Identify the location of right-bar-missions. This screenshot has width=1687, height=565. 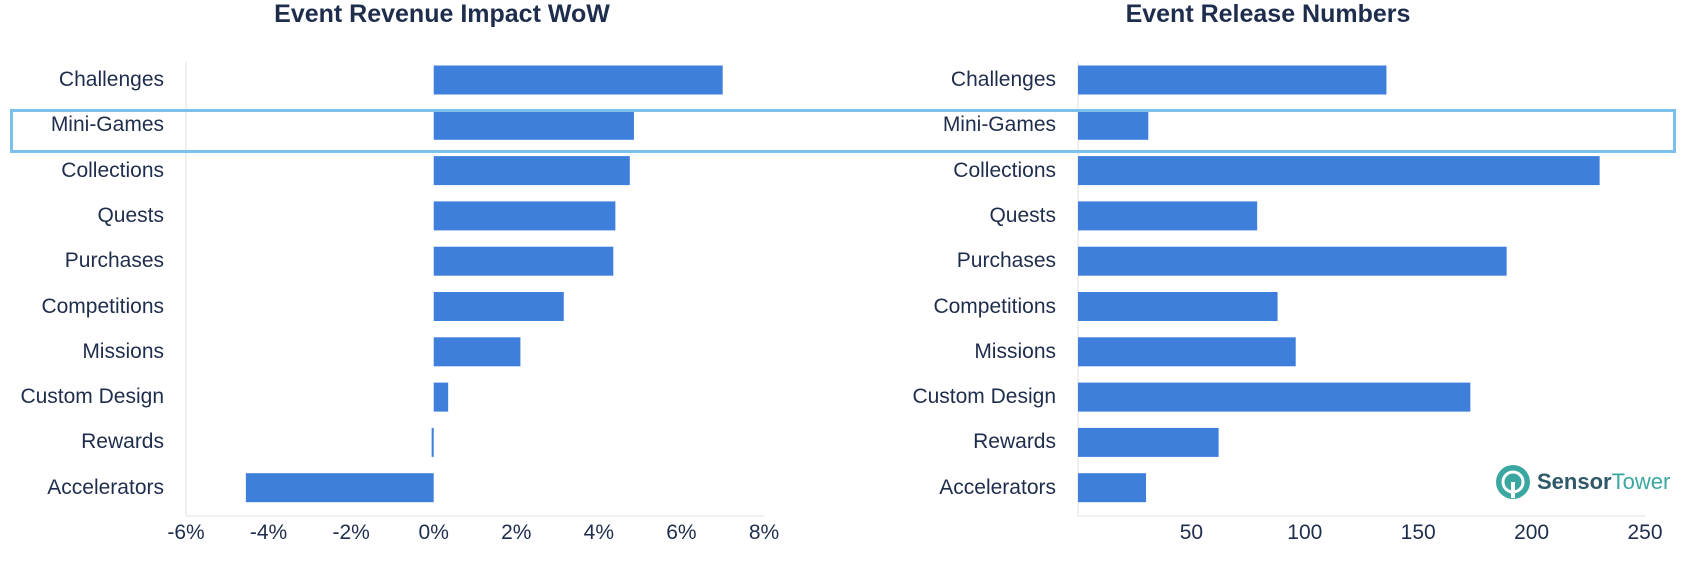
(1187, 352).